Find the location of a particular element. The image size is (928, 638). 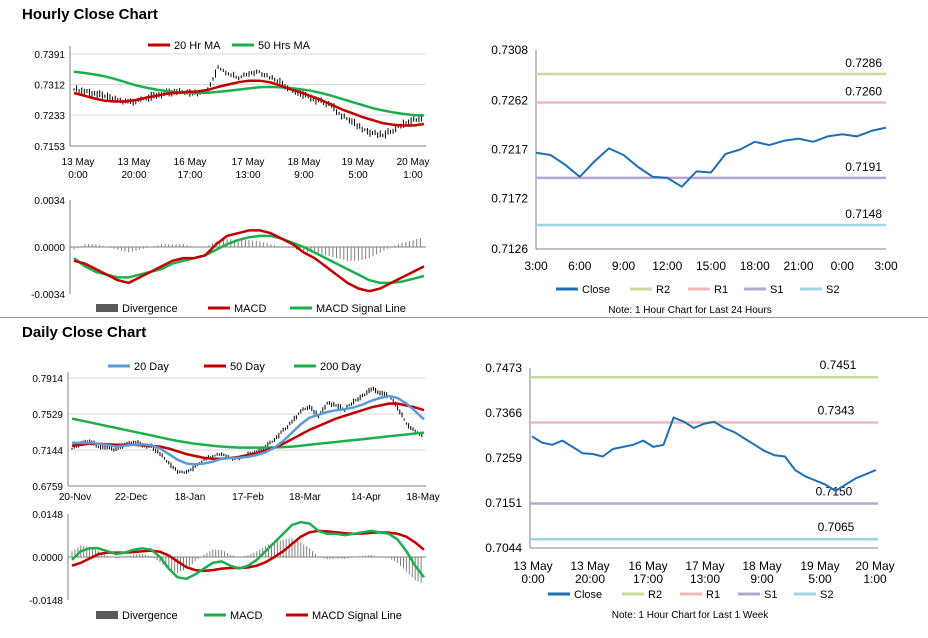

hourly-ytick: 0.7153 is located at coordinates (49, 147).